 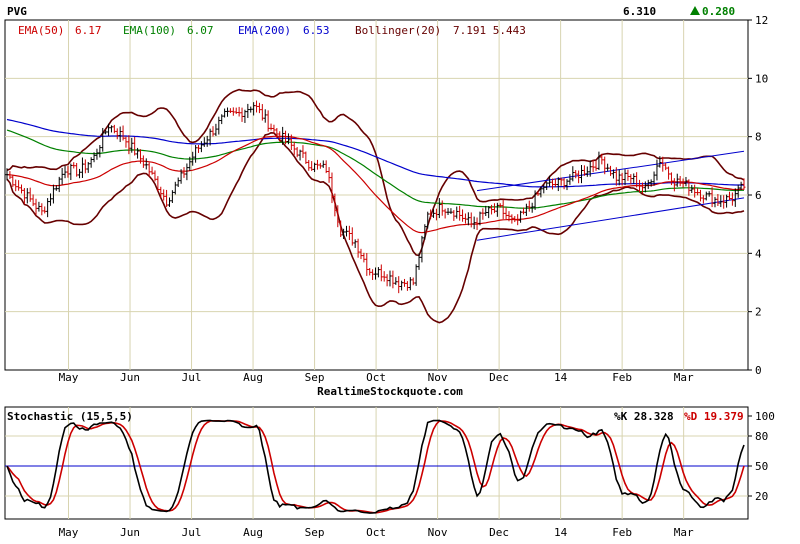 I want to click on price-x-tick-label: Nov, so click(x=438, y=377).